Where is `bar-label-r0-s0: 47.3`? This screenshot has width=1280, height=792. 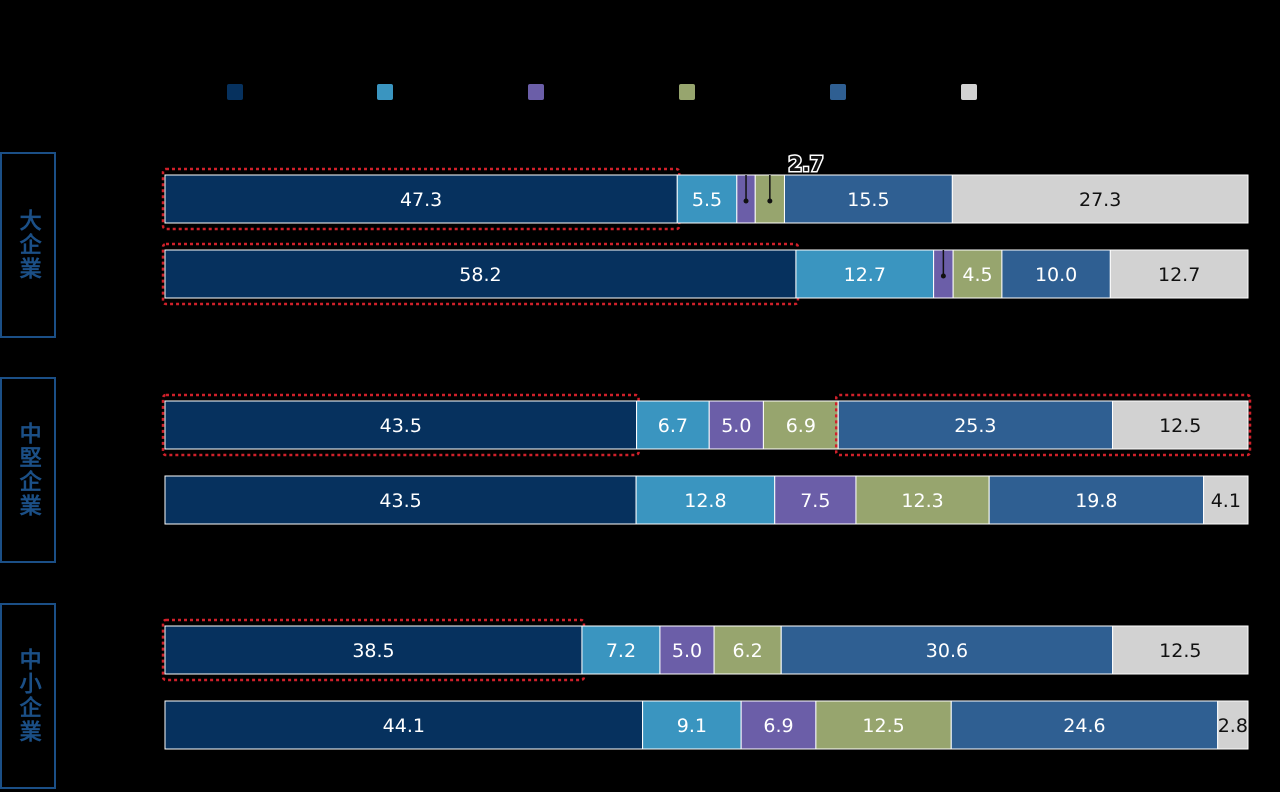
bar-label-r0-s0: 47.3 is located at coordinates (421, 200).